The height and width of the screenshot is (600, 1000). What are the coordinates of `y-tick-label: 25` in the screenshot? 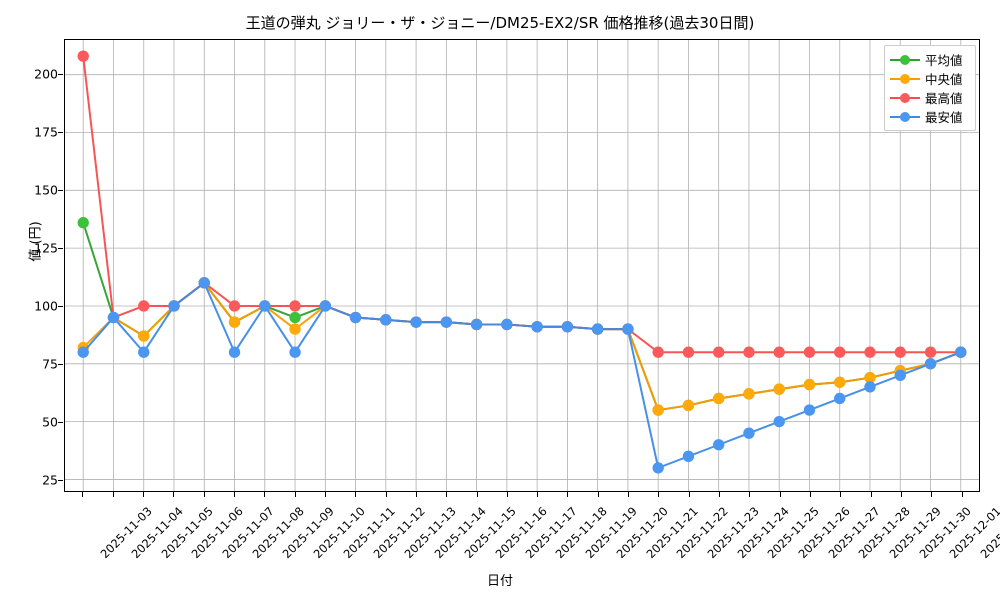 It's located at (50, 480).